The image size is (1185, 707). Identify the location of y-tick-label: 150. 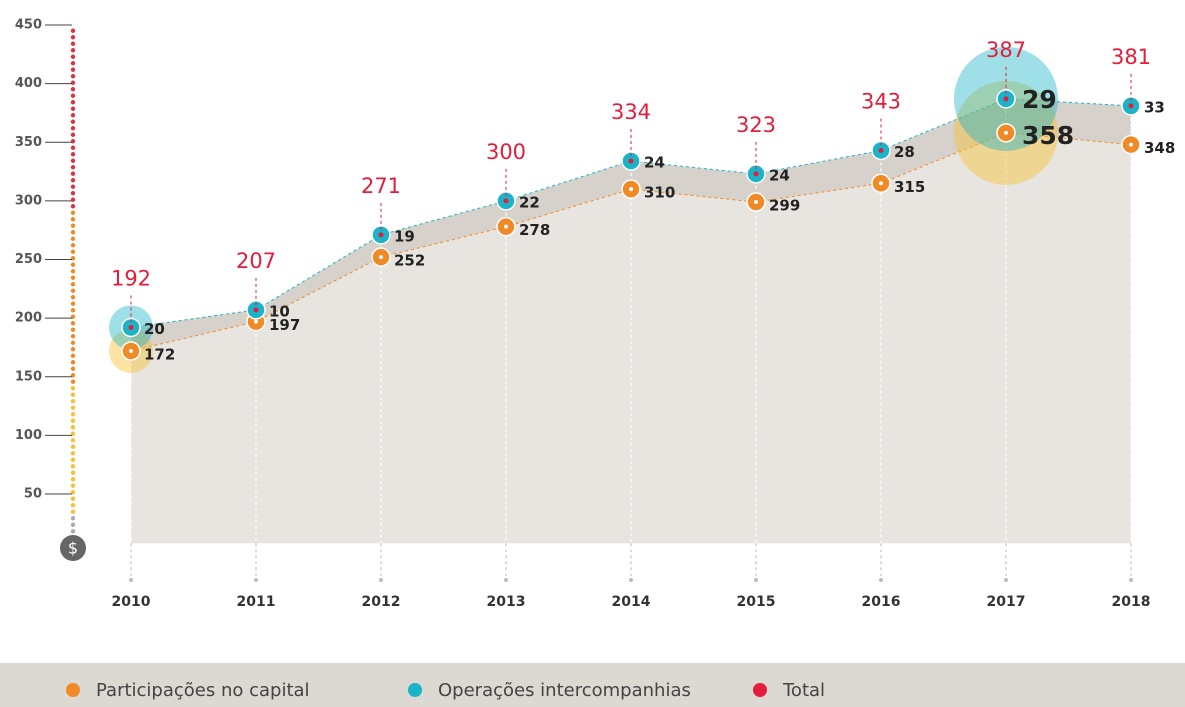
(28, 376).